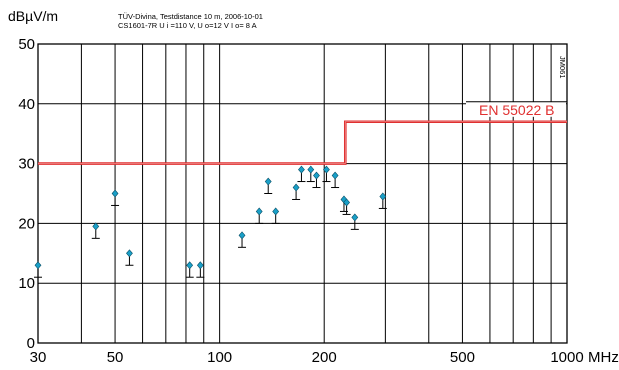 The height and width of the screenshot is (370, 619). I want to click on limit-line, so click(302, 142).